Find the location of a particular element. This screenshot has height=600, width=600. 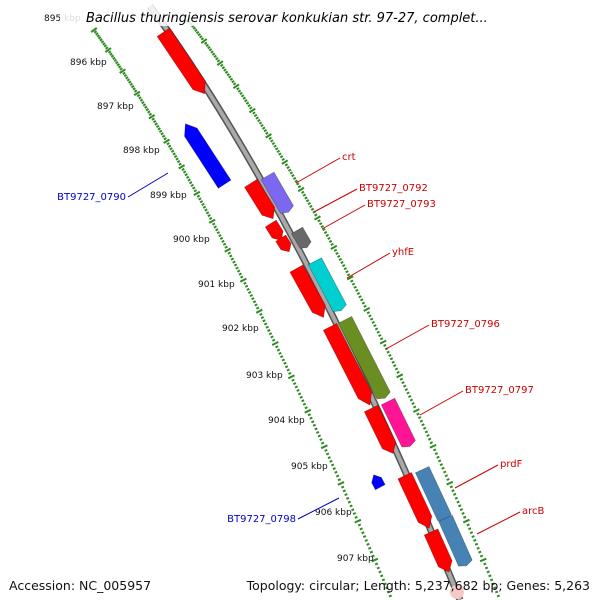

gene-label-bt9727-0796: BT9727_0796 is located at coordinates (465, 324).